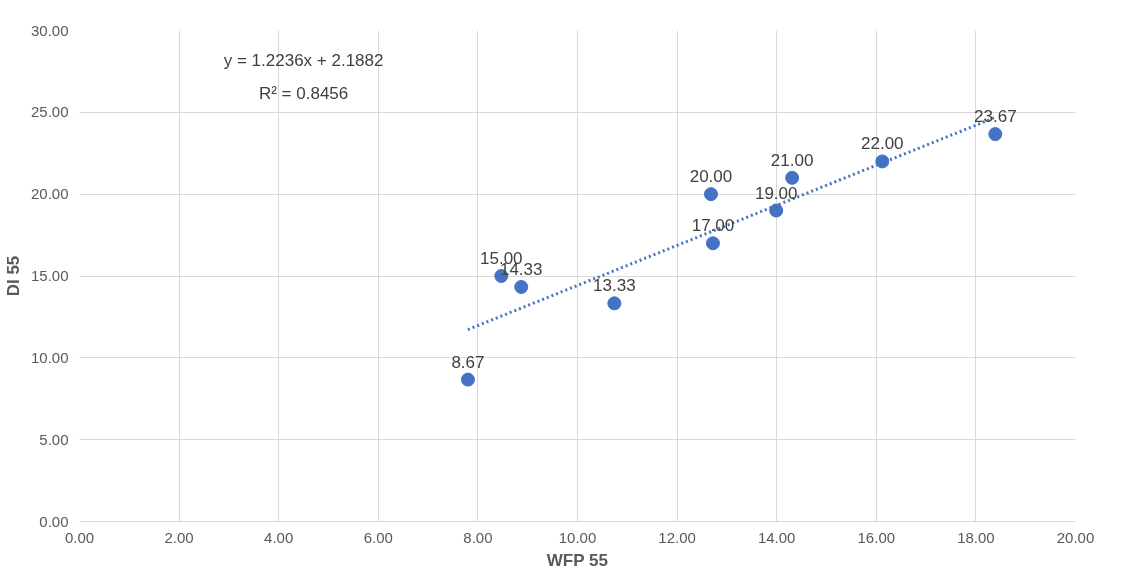 This screenshot has height=577, width=1129. What do you see at coordinates (677, 537) in the screenshot?
I see `x-tick-label: 12.00` at bounding box center [677, 537].